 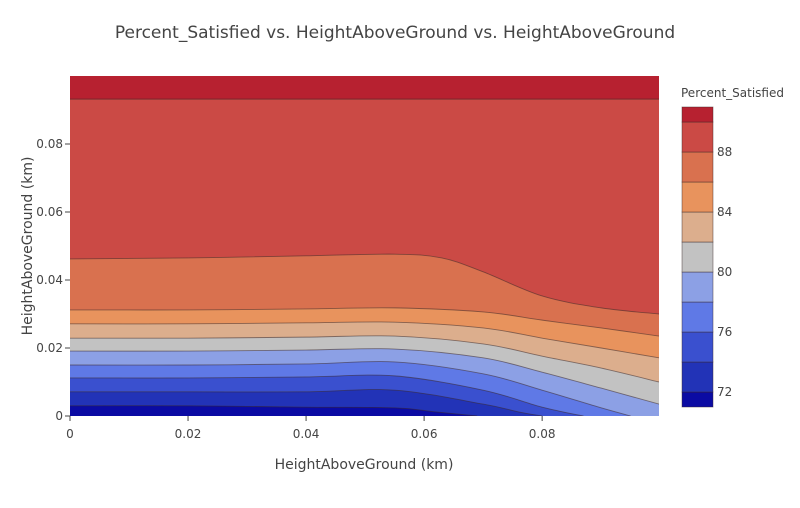 What do you see at coordinates (724, 332) in the screenshot?
I see `colorbar-tick-label: 76` at bounding box center [724, 332].